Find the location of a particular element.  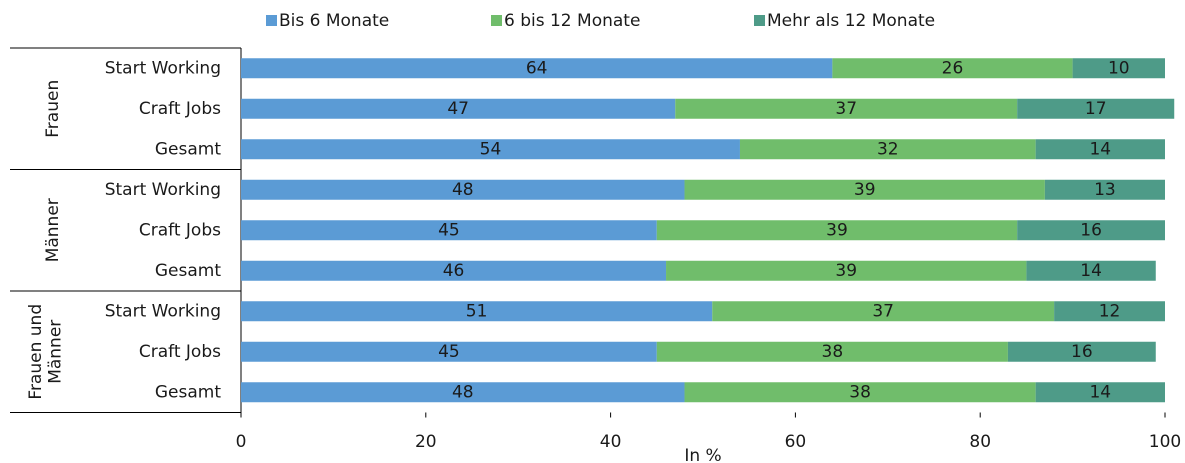

bar-row: Gesamt 46 39 14 is located at coordinates (655, 270).